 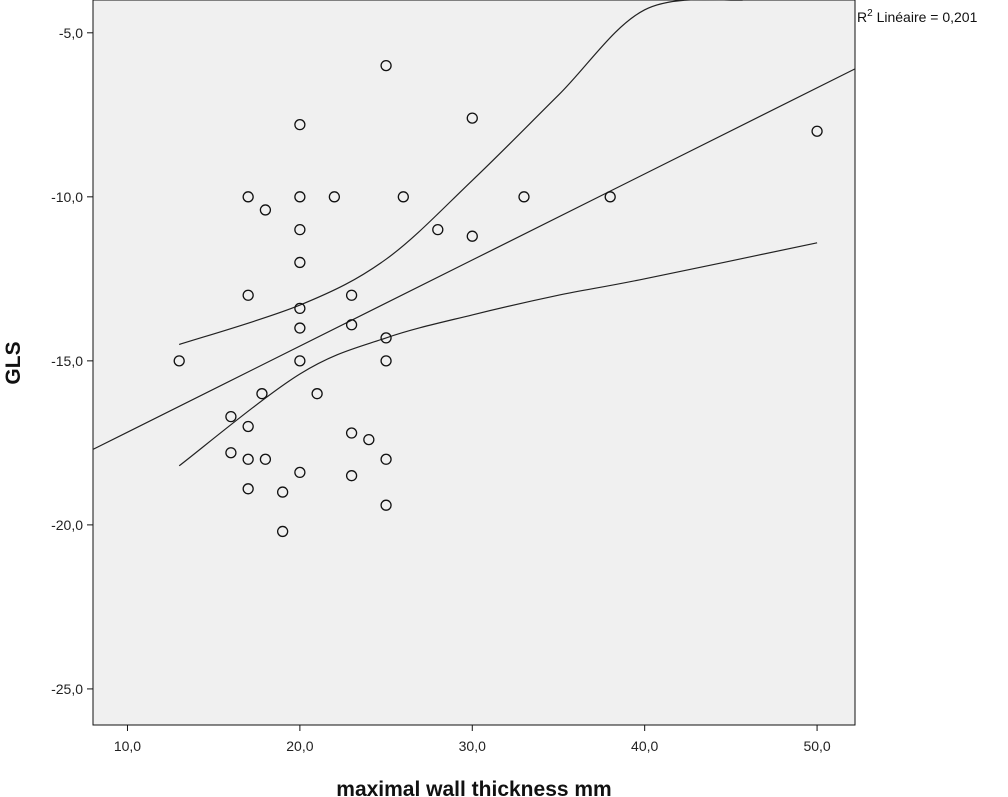 What do you see at coordinates (67, 689) in the screenshot?
I see `y-tick-label: -25,0` at bounding box center [67, 689].